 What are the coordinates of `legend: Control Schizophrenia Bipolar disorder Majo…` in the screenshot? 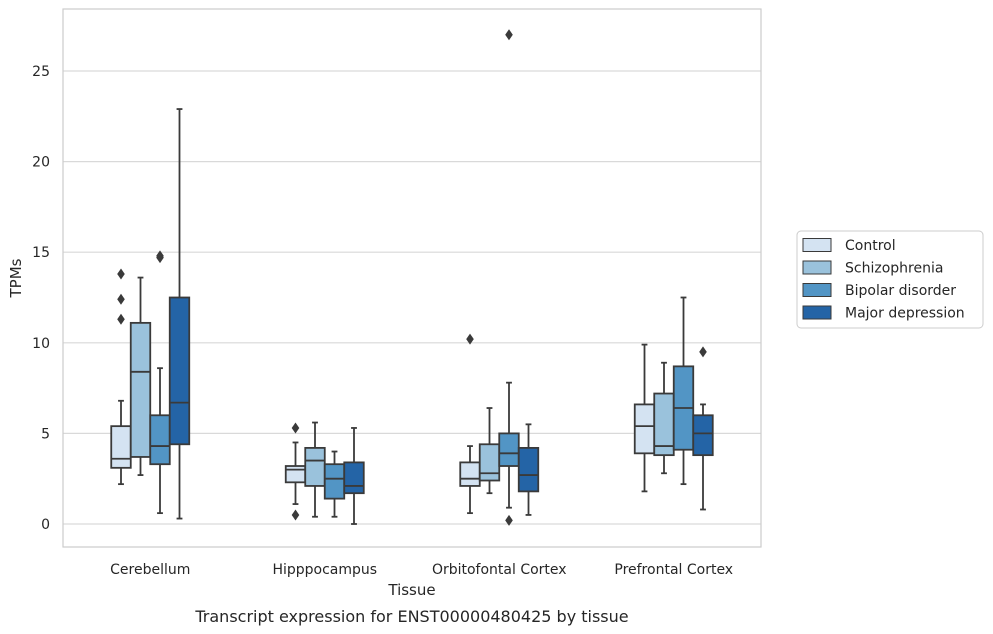 It's located at (890, 279).